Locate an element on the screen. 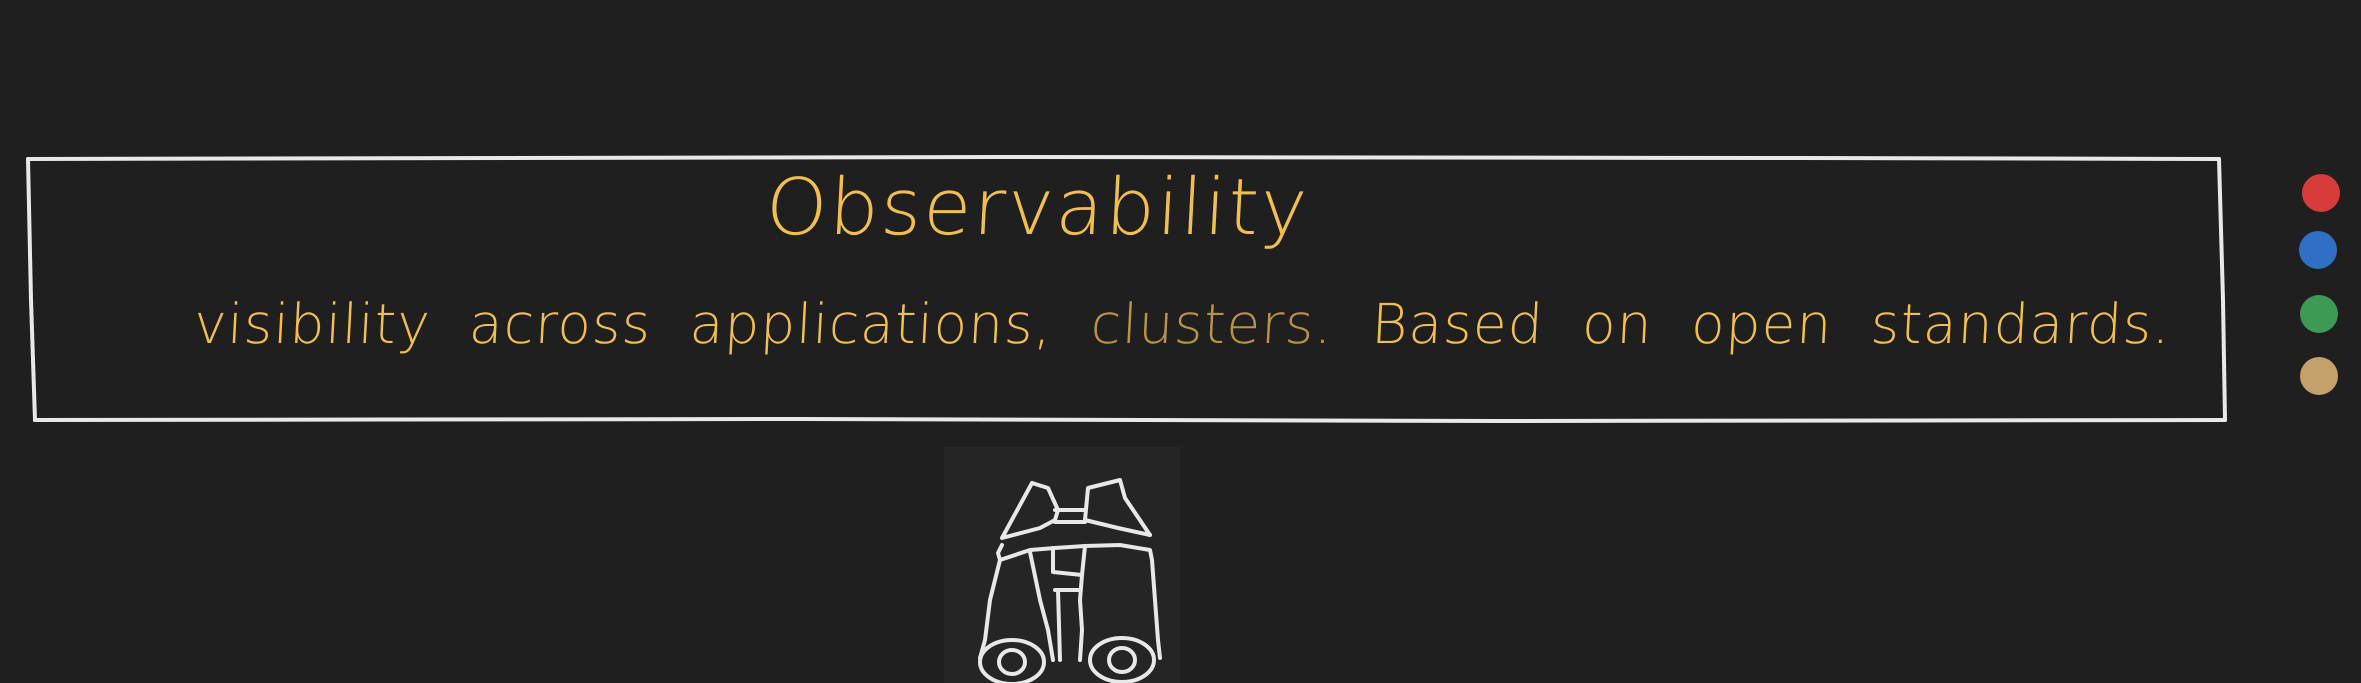 This screenshot has width=2361, height=683. subtitle-part-2: clusters. is located at coordinates (1212, 324).